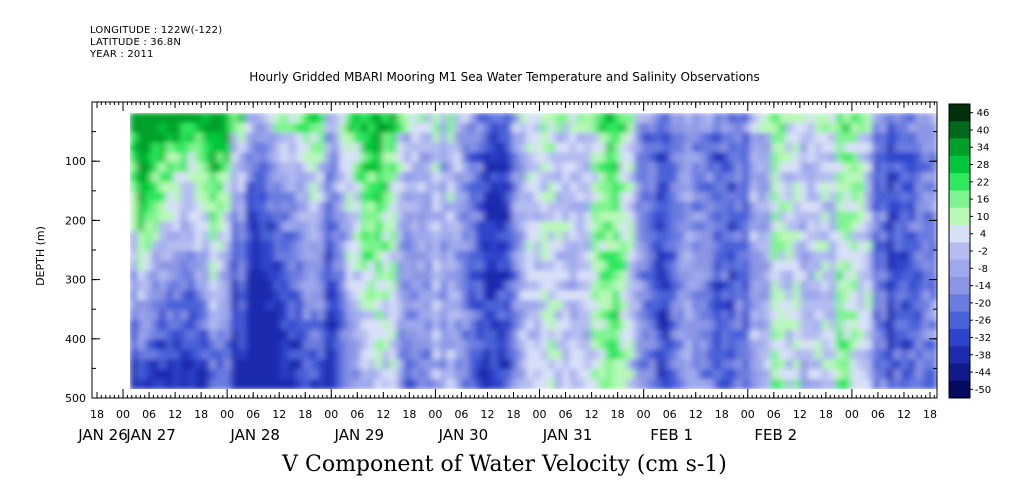 The image size is (1009, 504). Describe the element at coordinates (983, 200) in the screenshot. I see `colorbar-label: 16` at that location.